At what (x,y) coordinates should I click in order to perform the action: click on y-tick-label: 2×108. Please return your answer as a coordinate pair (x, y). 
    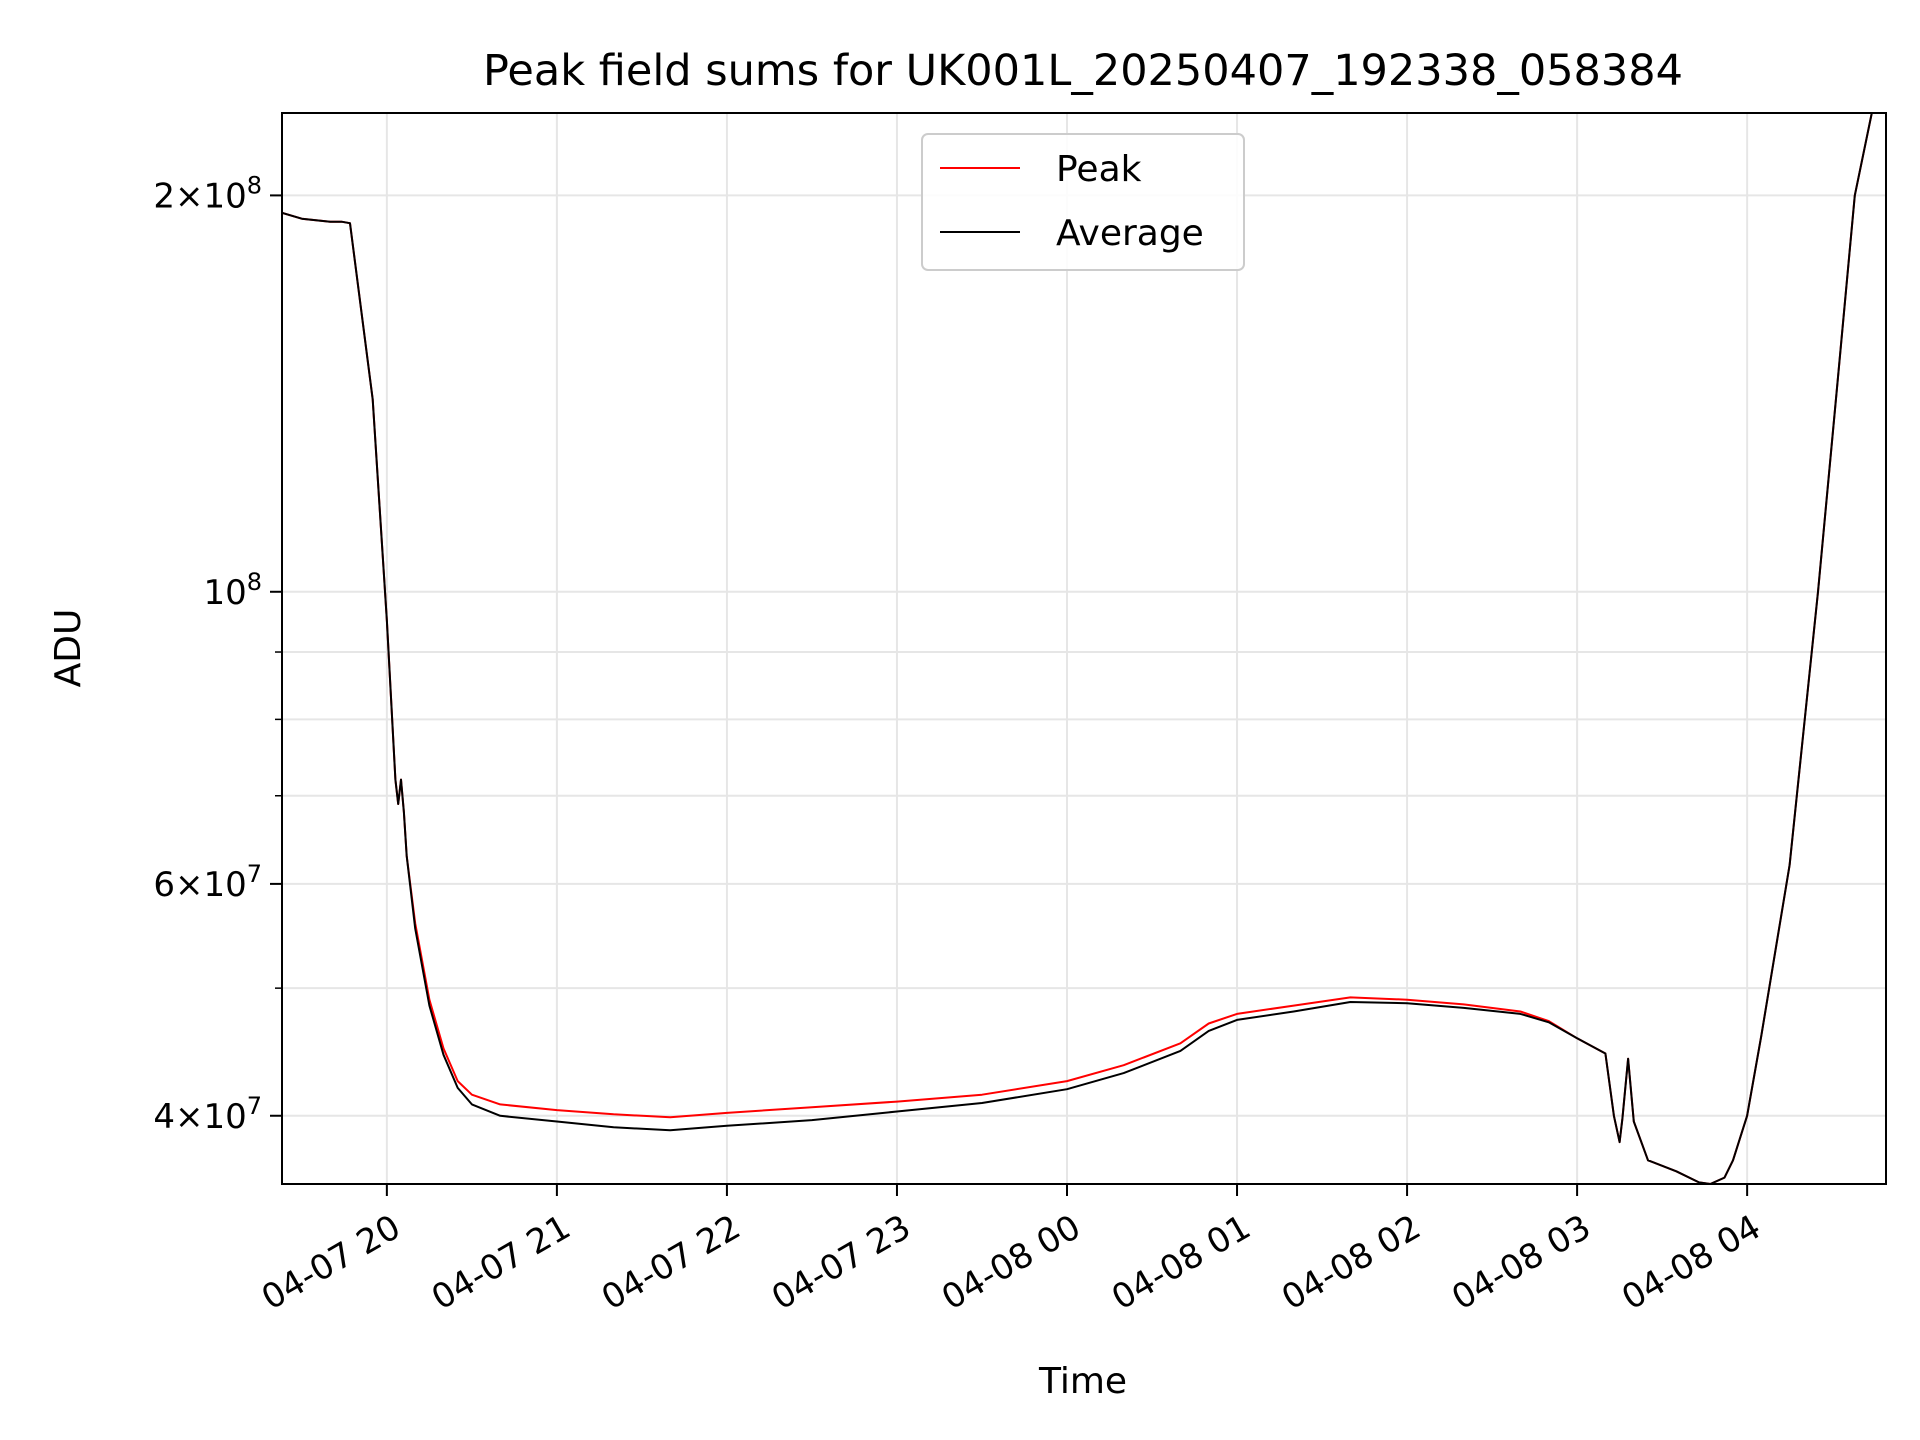
    Looking at the image, I should click on (207, 193).